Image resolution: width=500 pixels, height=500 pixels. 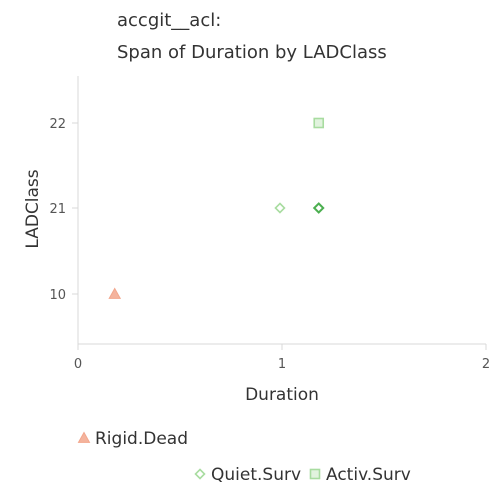 I want to click on legend-marker-triangle, so click(x=84, y=437).